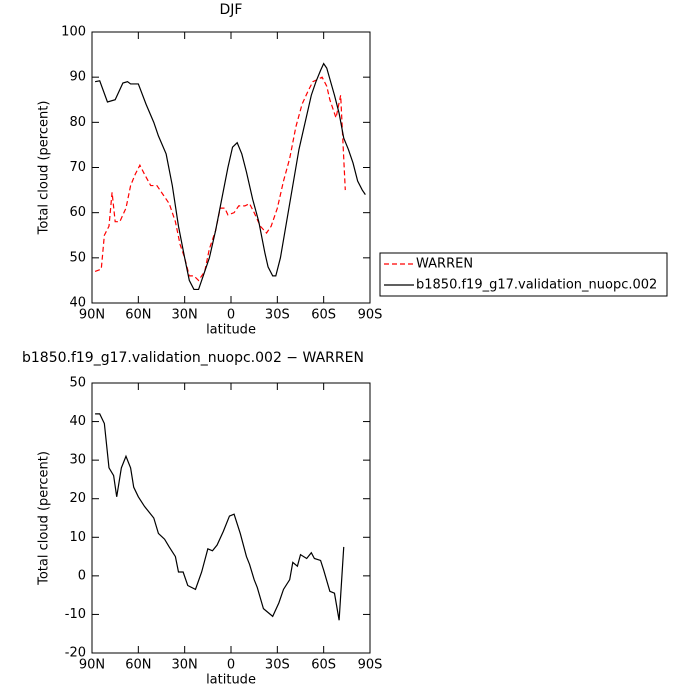  I want to click on y-tick-label: 0, so click(82, 575).